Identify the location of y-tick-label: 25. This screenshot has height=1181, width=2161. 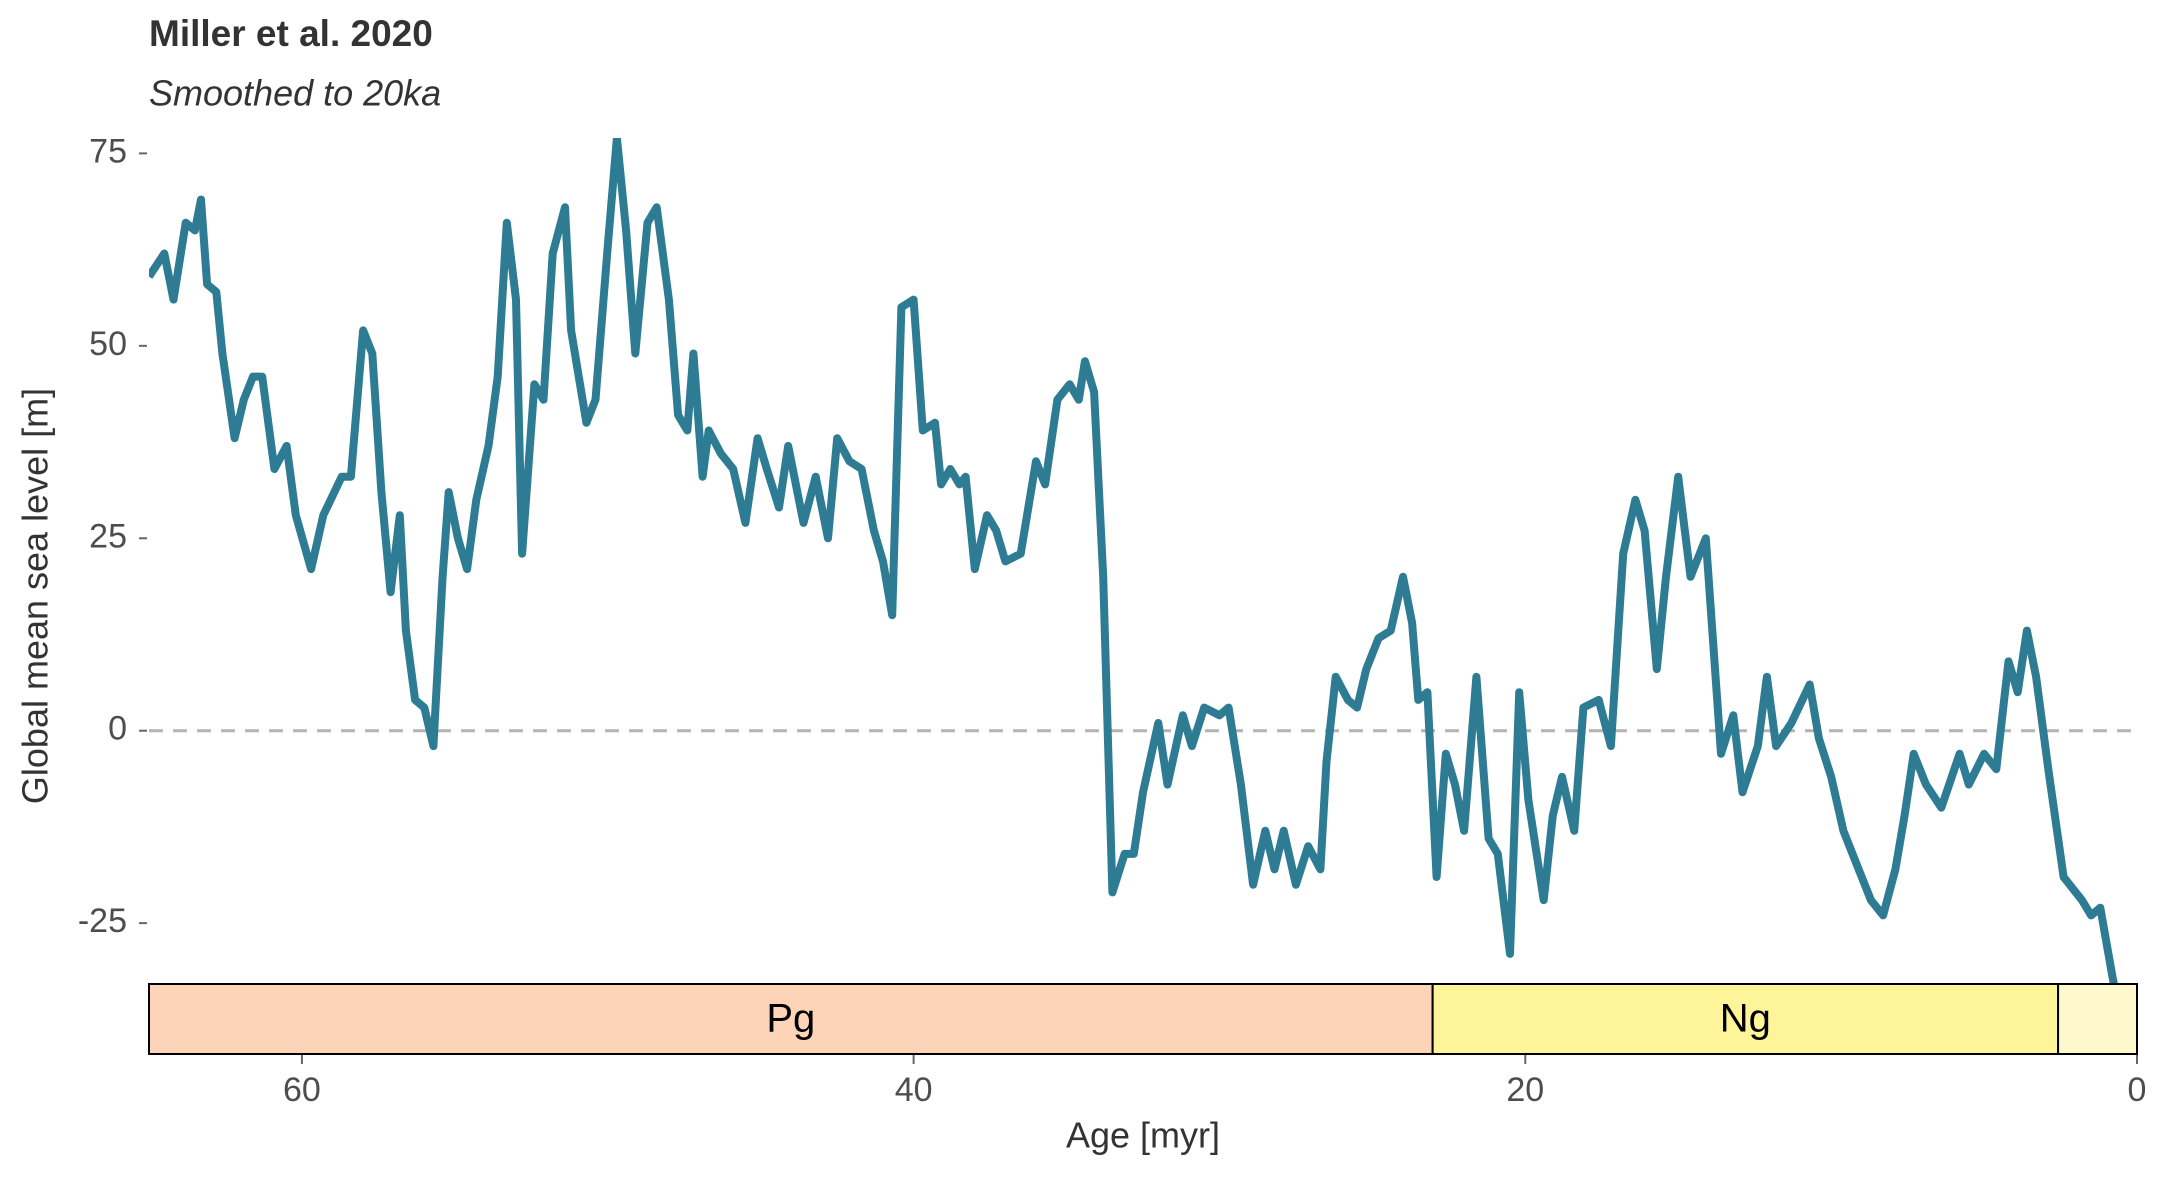
(108, 536).